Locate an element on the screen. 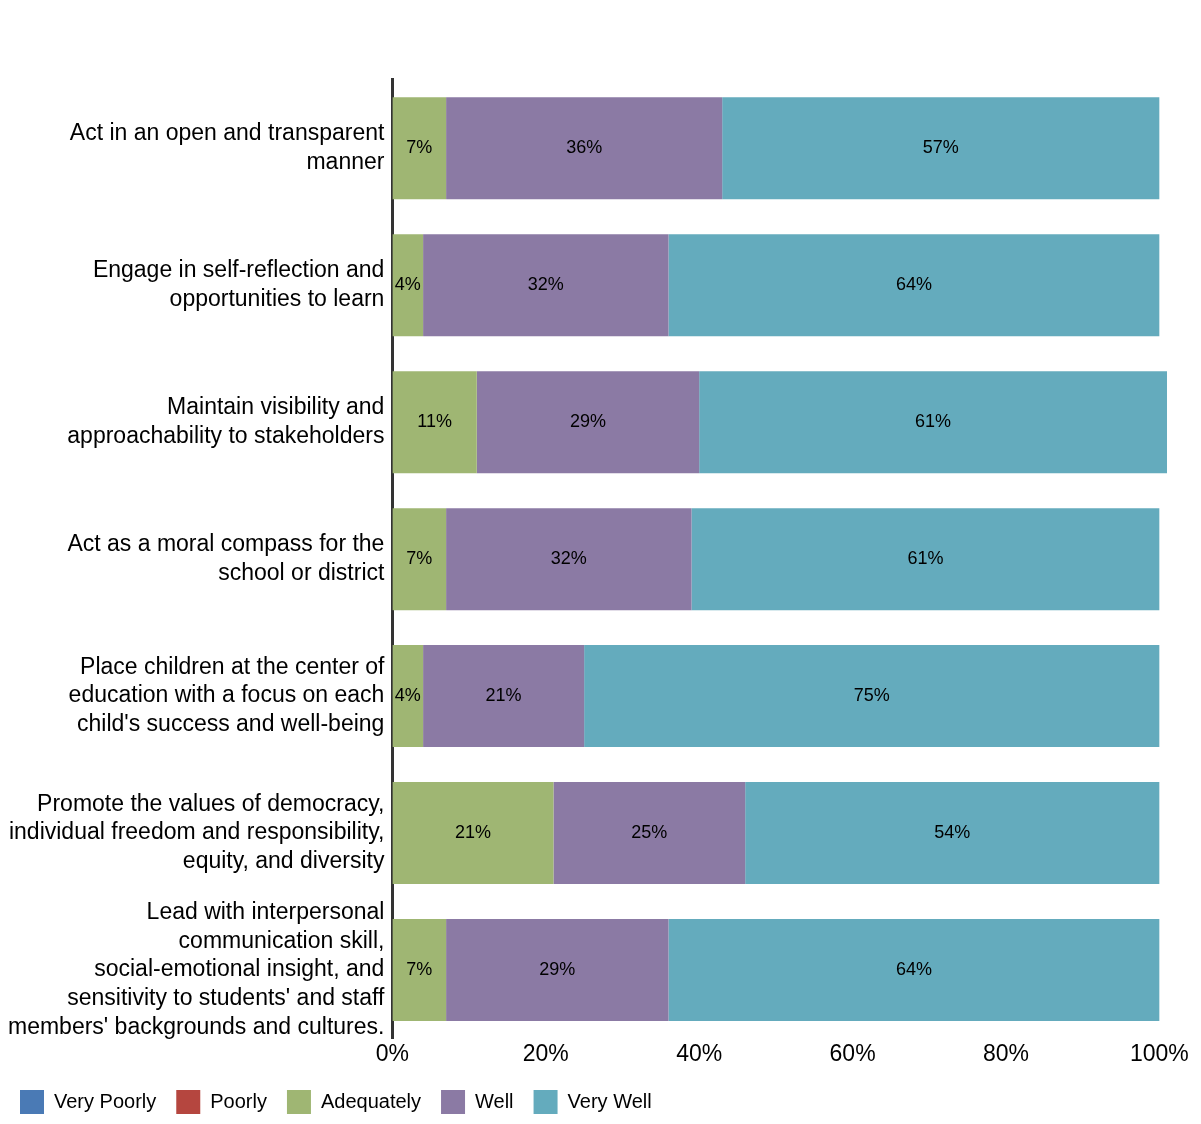  x-tick-label: 80% is located at coordinates (1005, 1052).